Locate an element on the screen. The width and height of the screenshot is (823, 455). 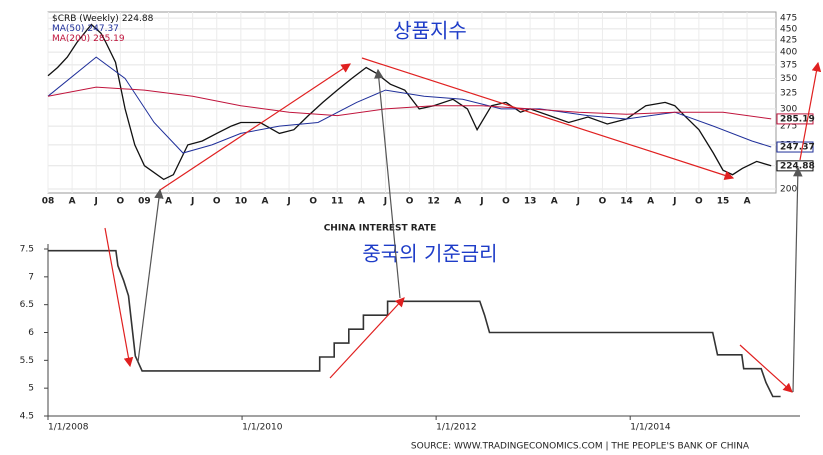
y-tick-label: 300 is located at coordinates (788, 109).